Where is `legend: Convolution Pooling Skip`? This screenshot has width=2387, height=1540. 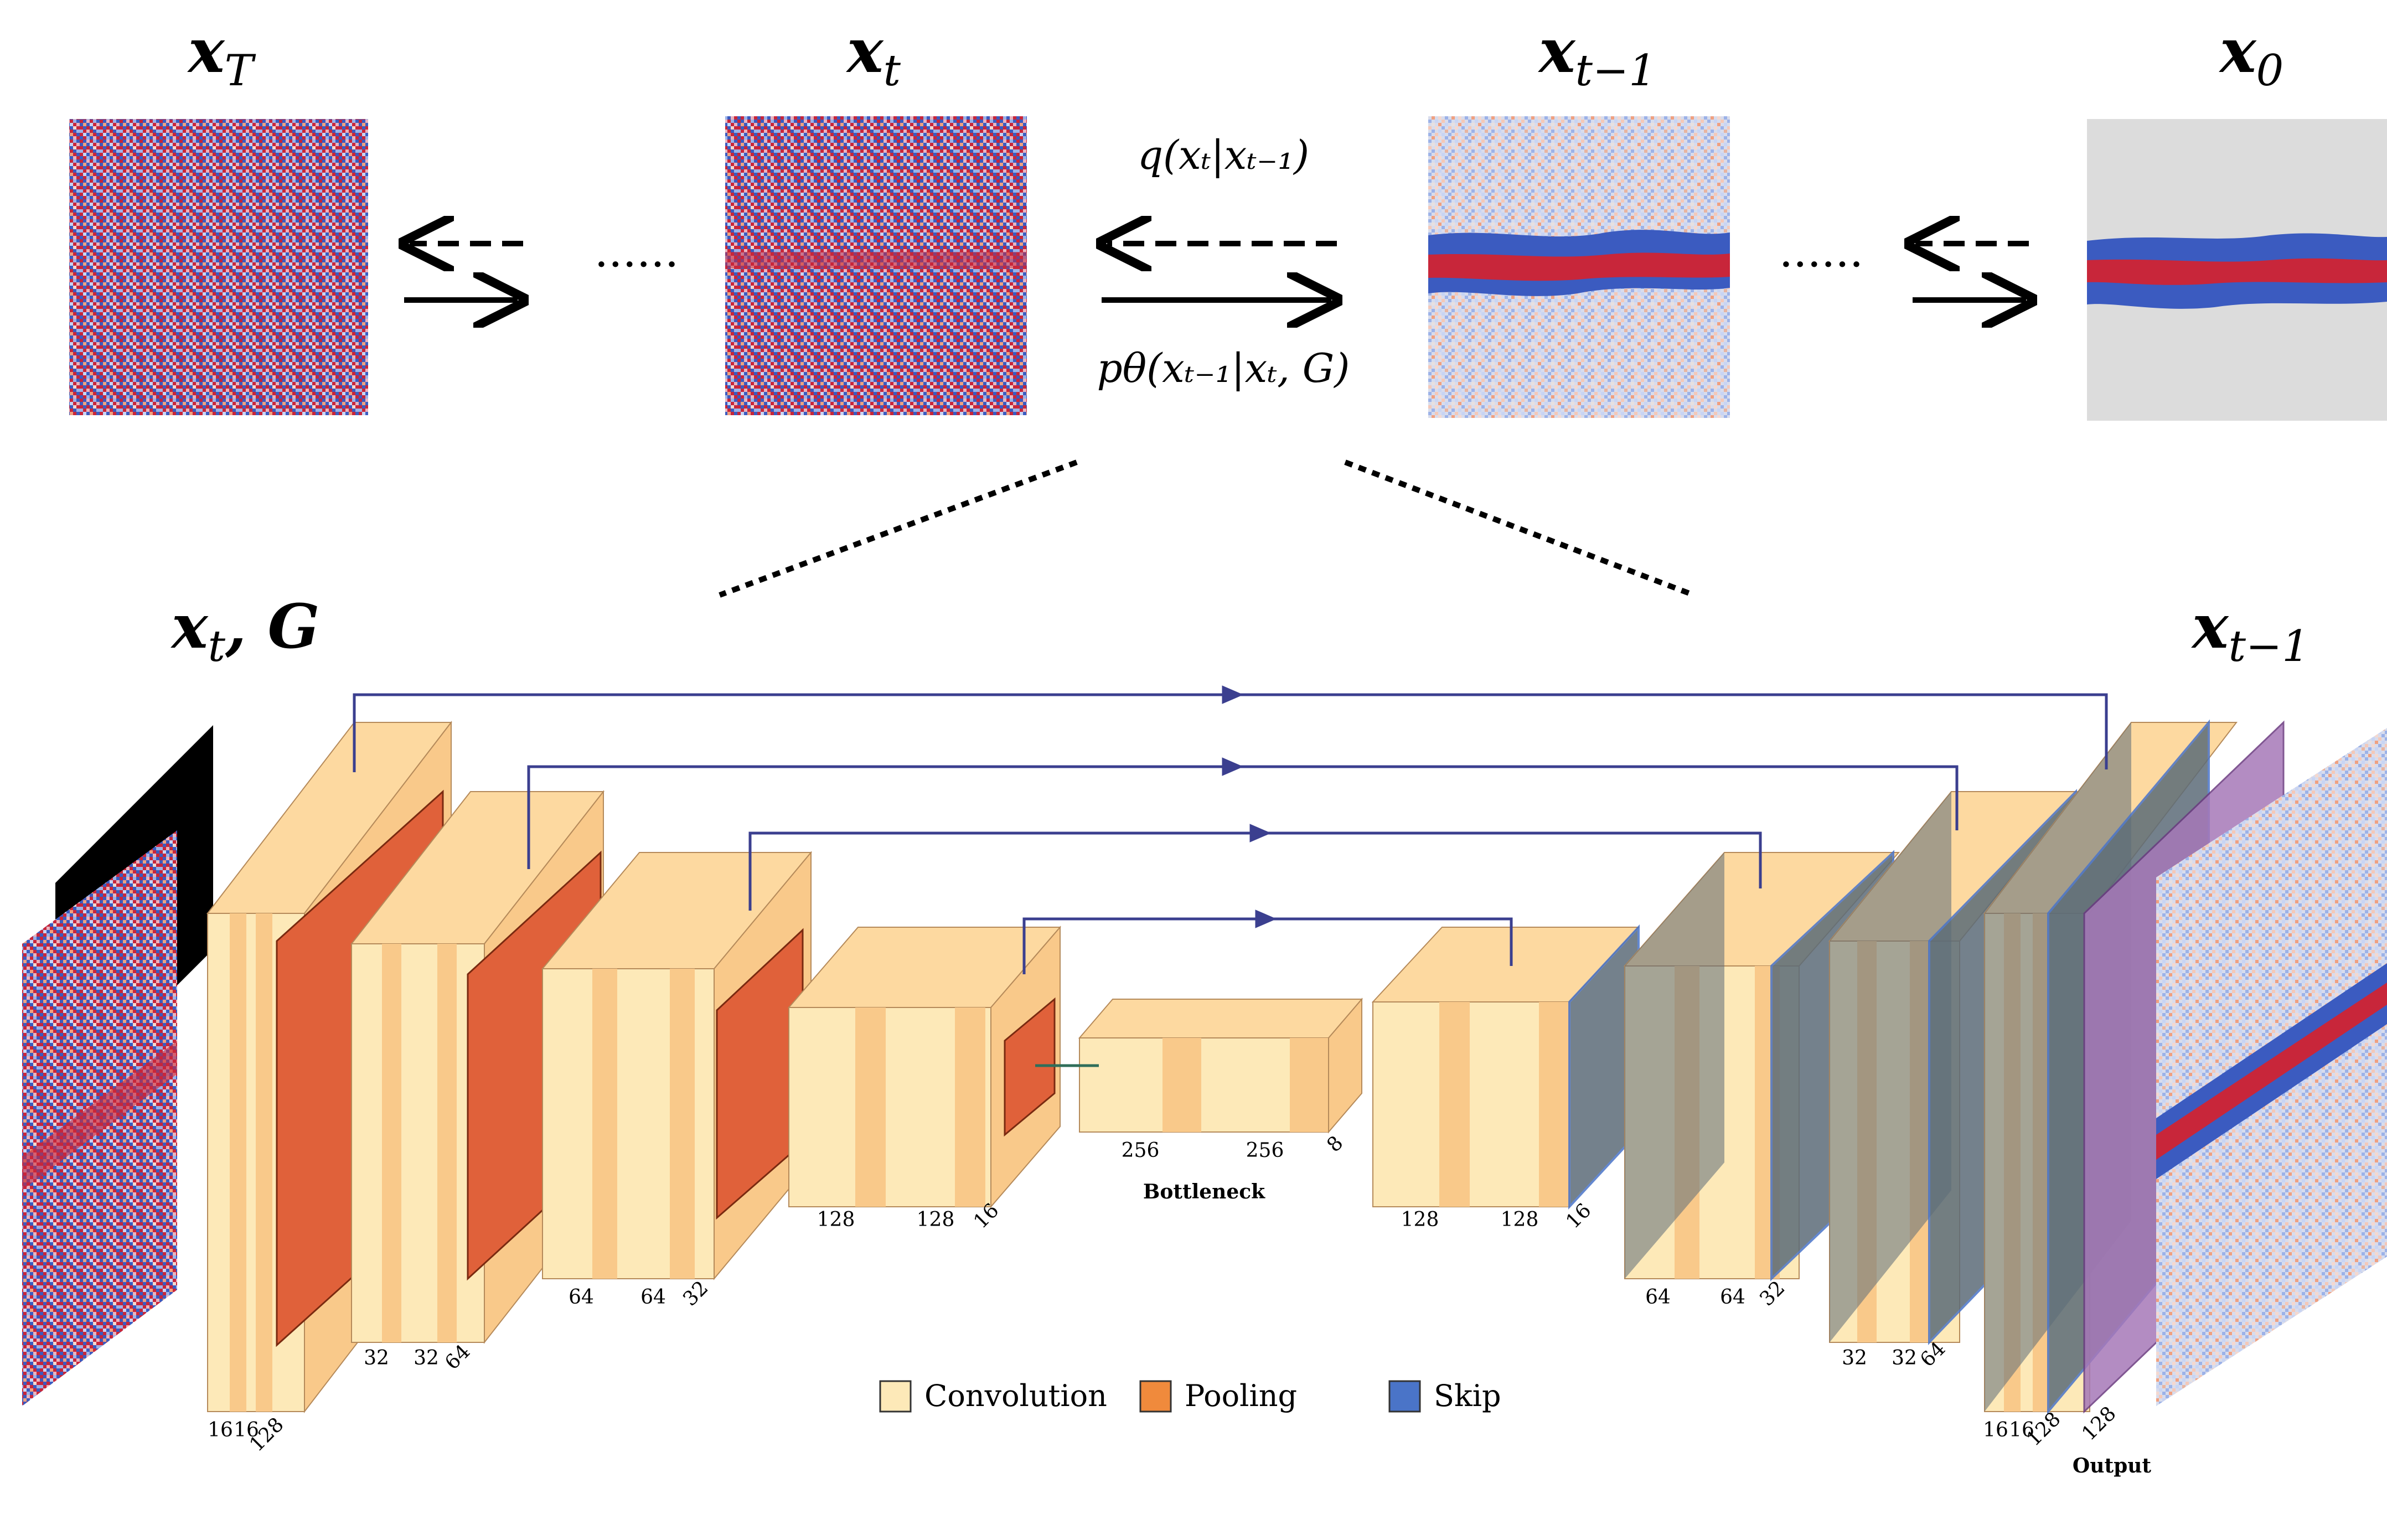 legend: Convolution Pooling Skip is located at coordinates (1190, 1395).